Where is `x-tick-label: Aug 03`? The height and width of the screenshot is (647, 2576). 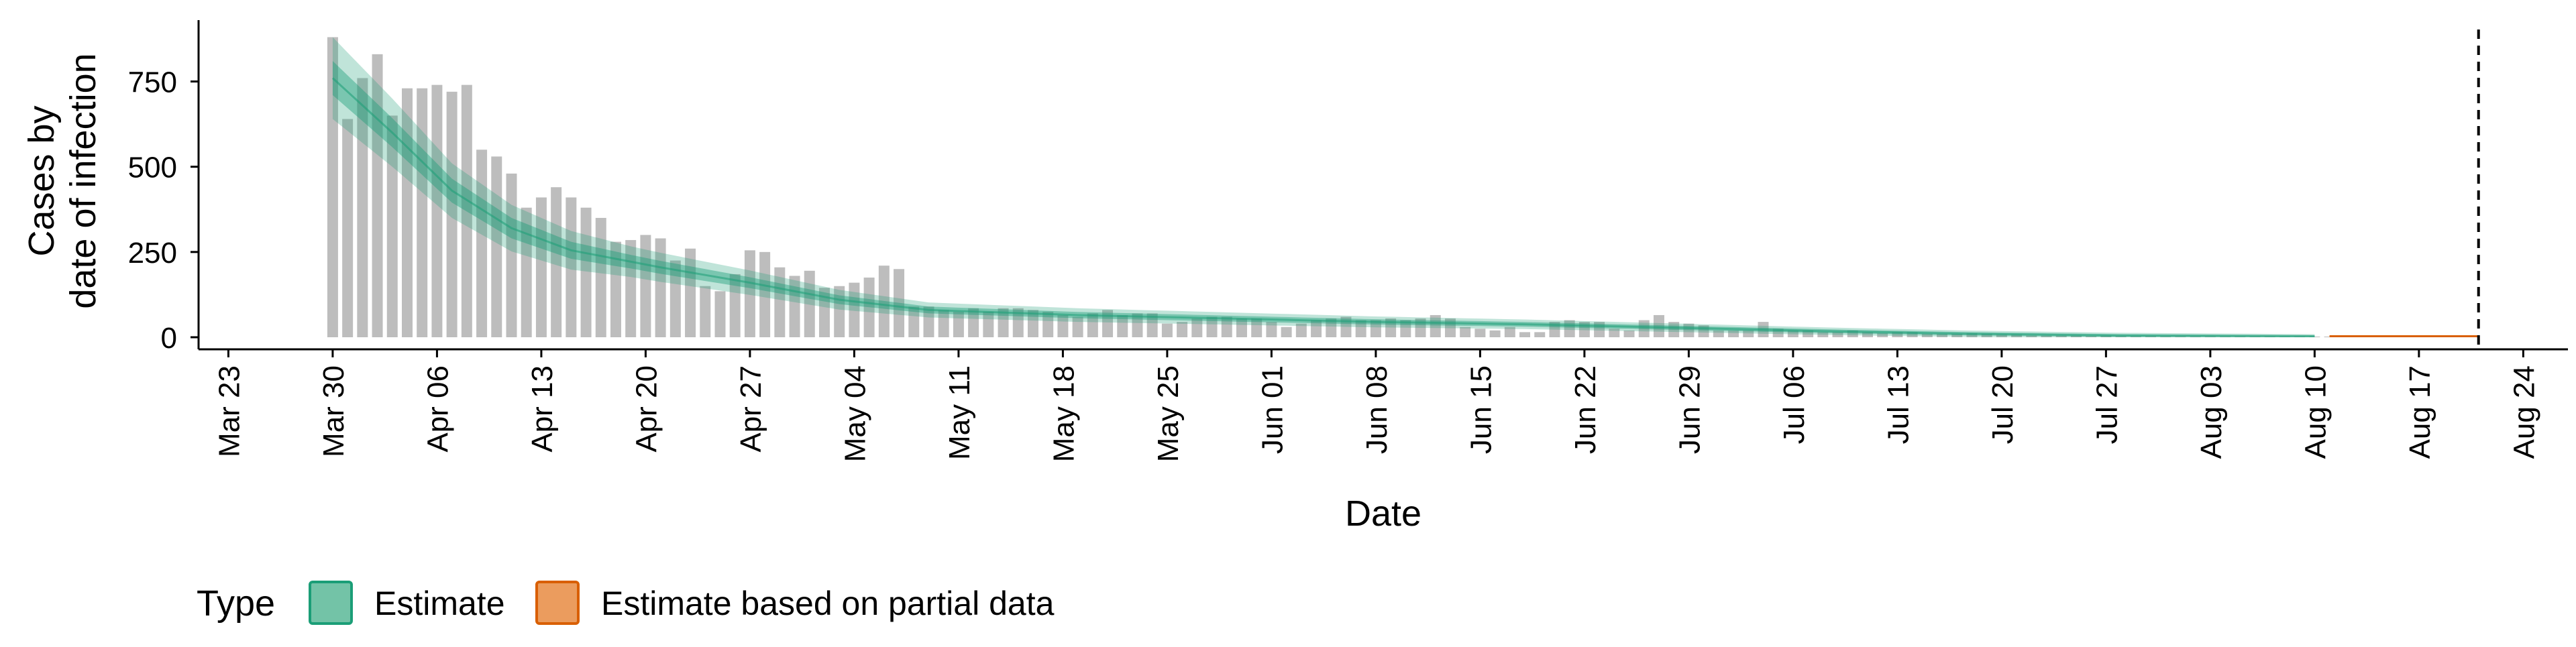
x-tick-label: Aug 03 is located at coordinates (2211, 412).